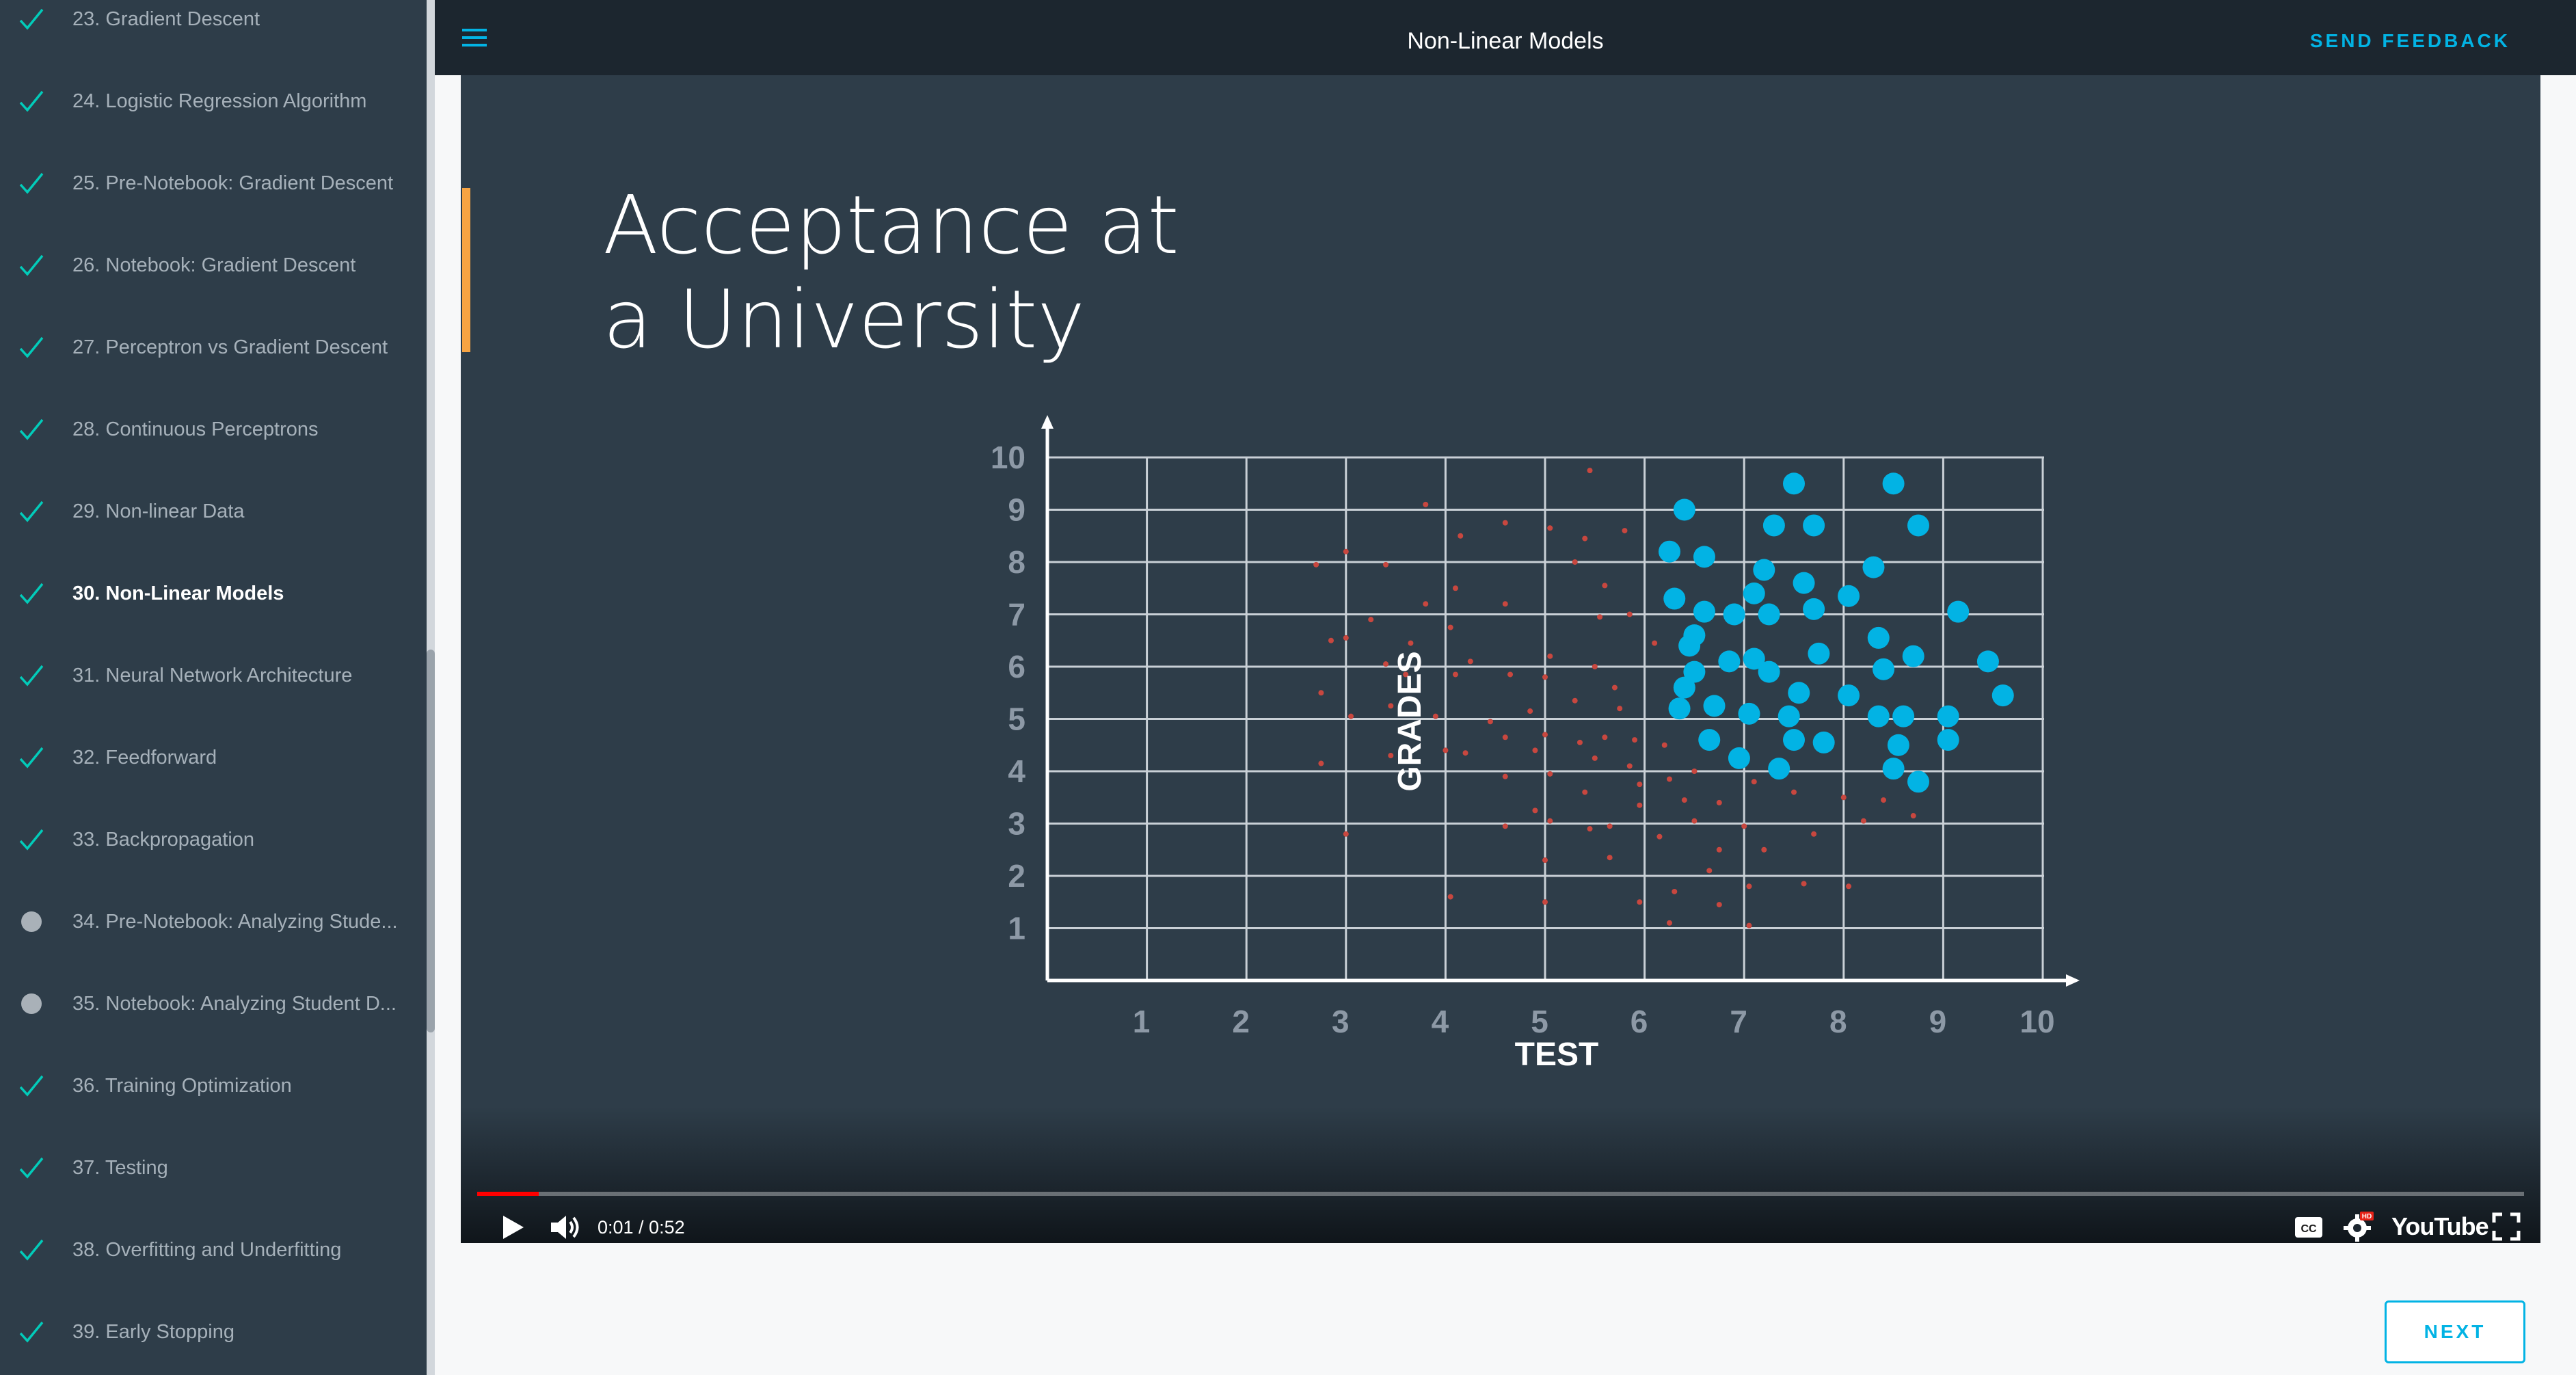  Describe the element at coordinates (1440, 1021) in the screenshot. I see `x-tick-label: 4` at that location.